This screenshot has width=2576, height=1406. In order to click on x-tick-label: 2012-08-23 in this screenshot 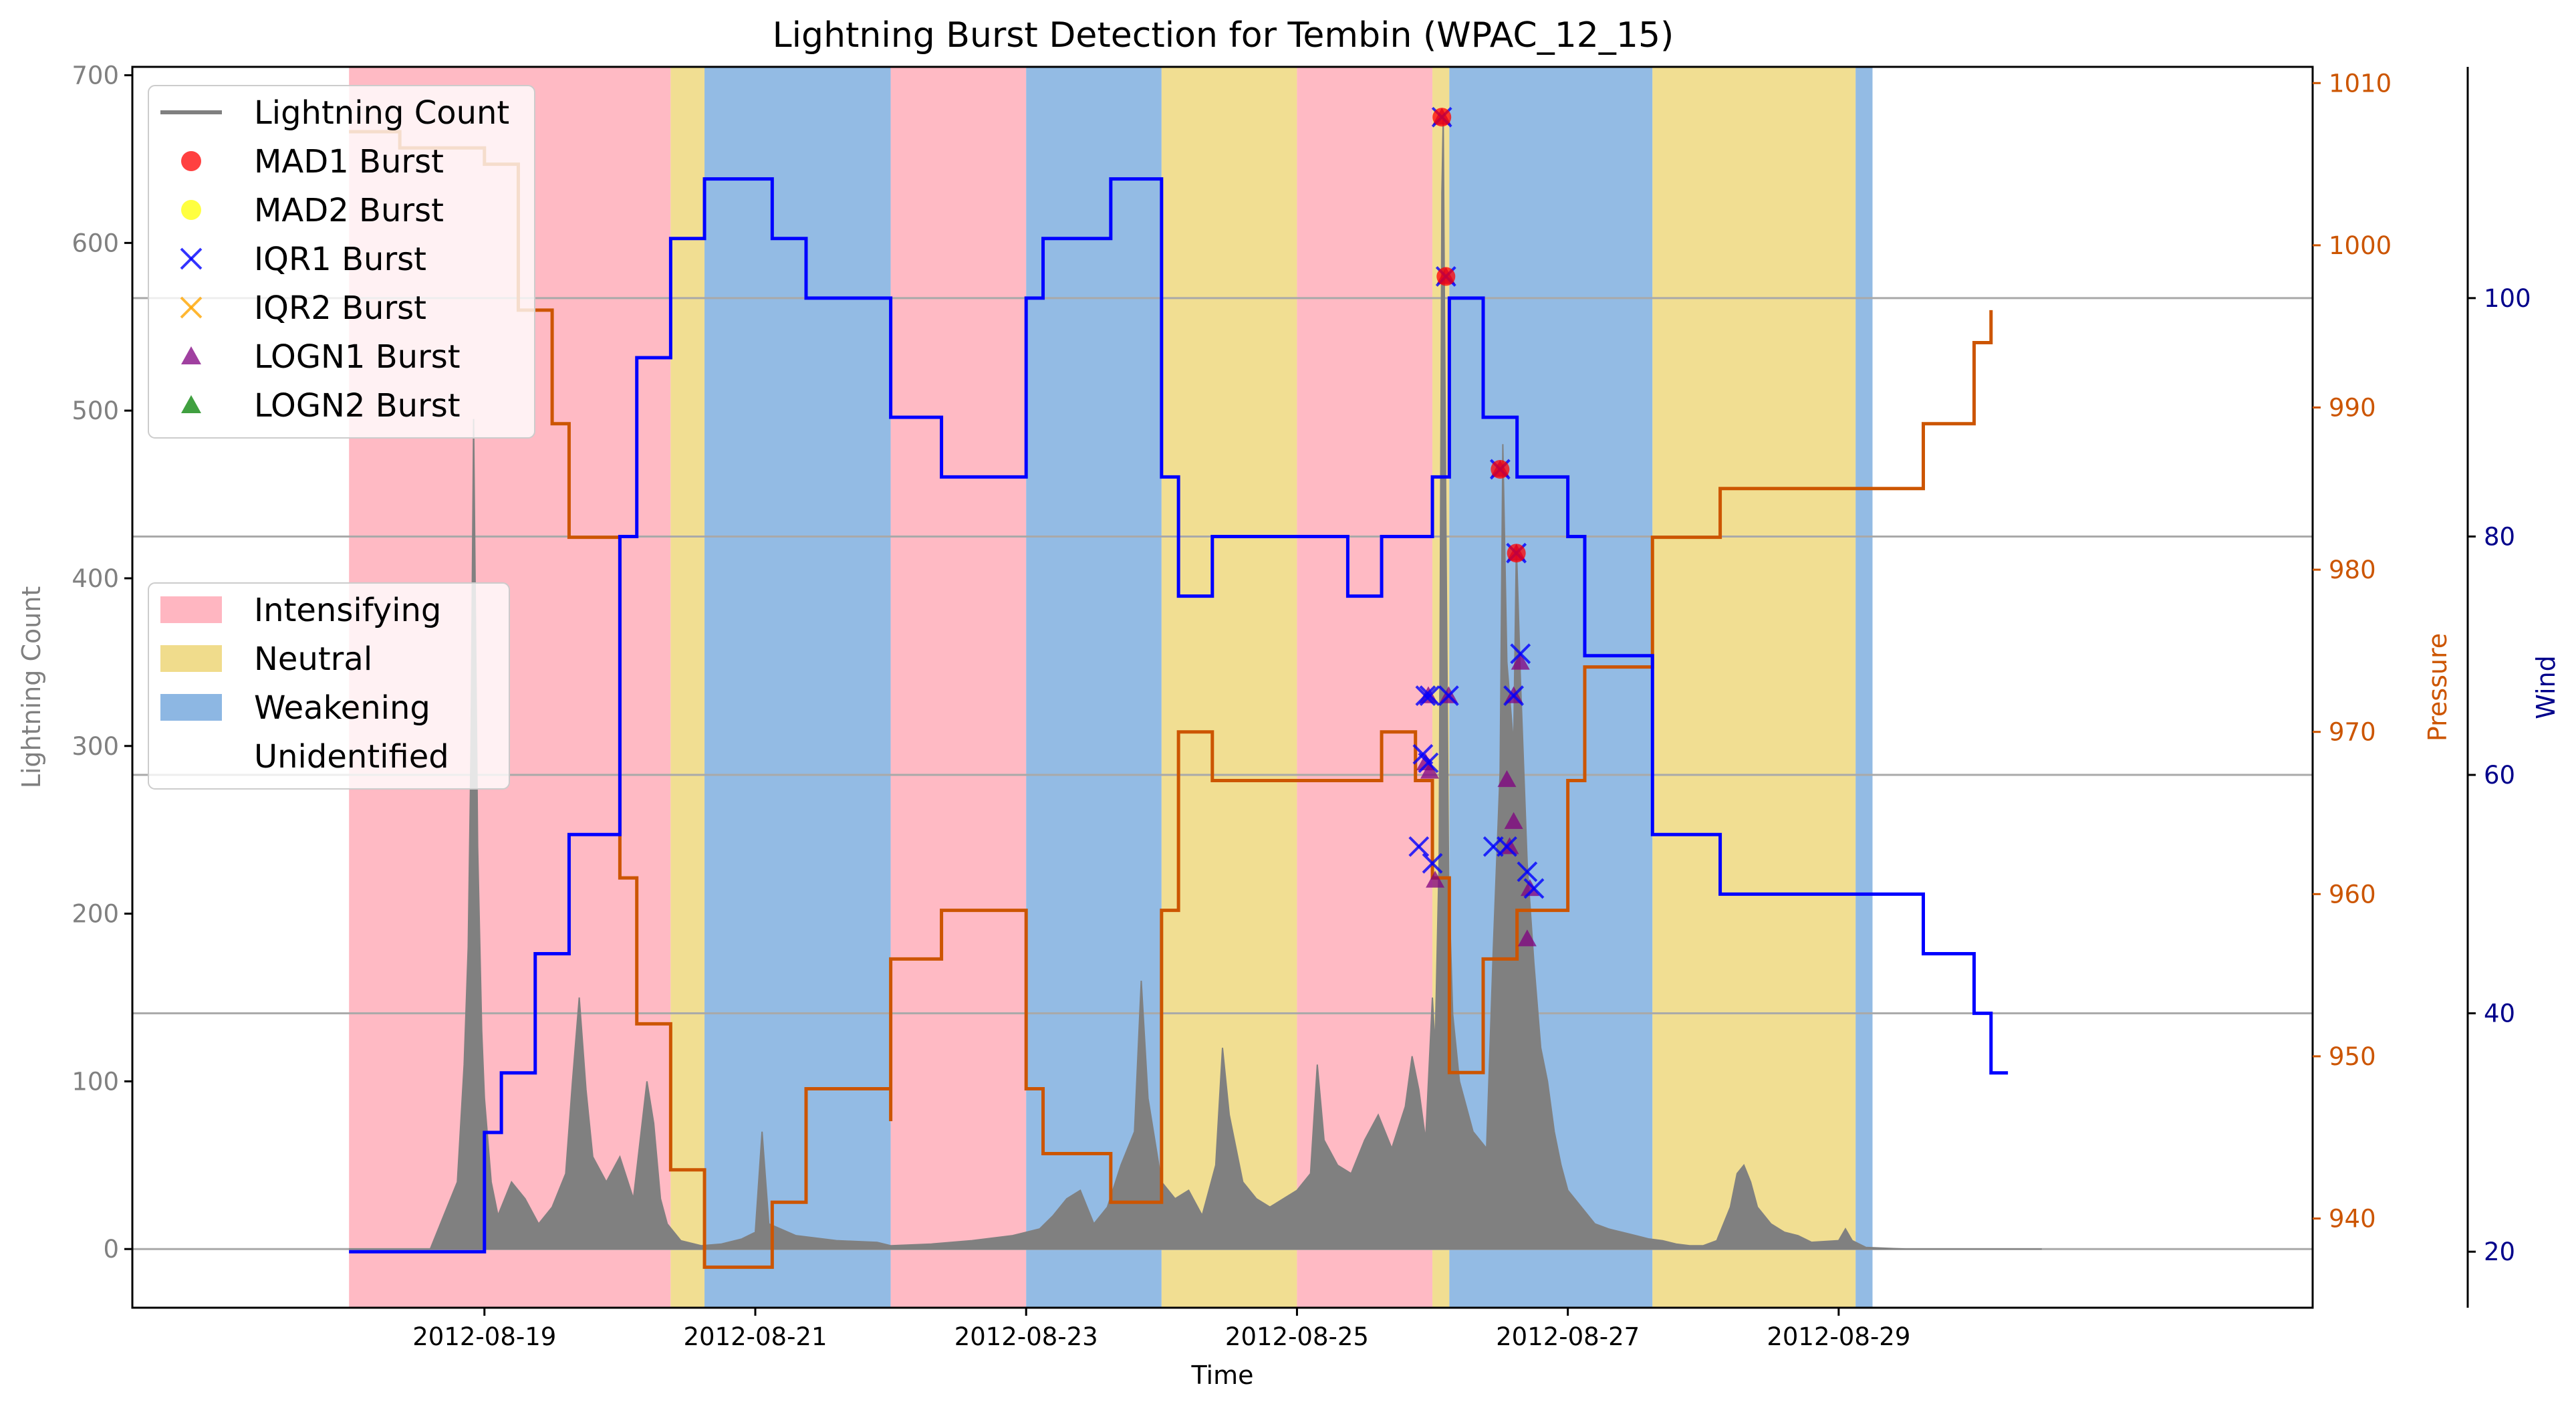, I will do `click(1026, 1336)`.